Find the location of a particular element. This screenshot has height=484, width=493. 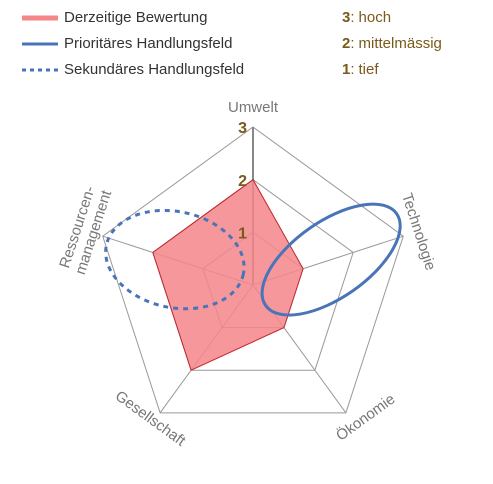

axis-label: Ressourcen-management is located at coordinates (86, 229).